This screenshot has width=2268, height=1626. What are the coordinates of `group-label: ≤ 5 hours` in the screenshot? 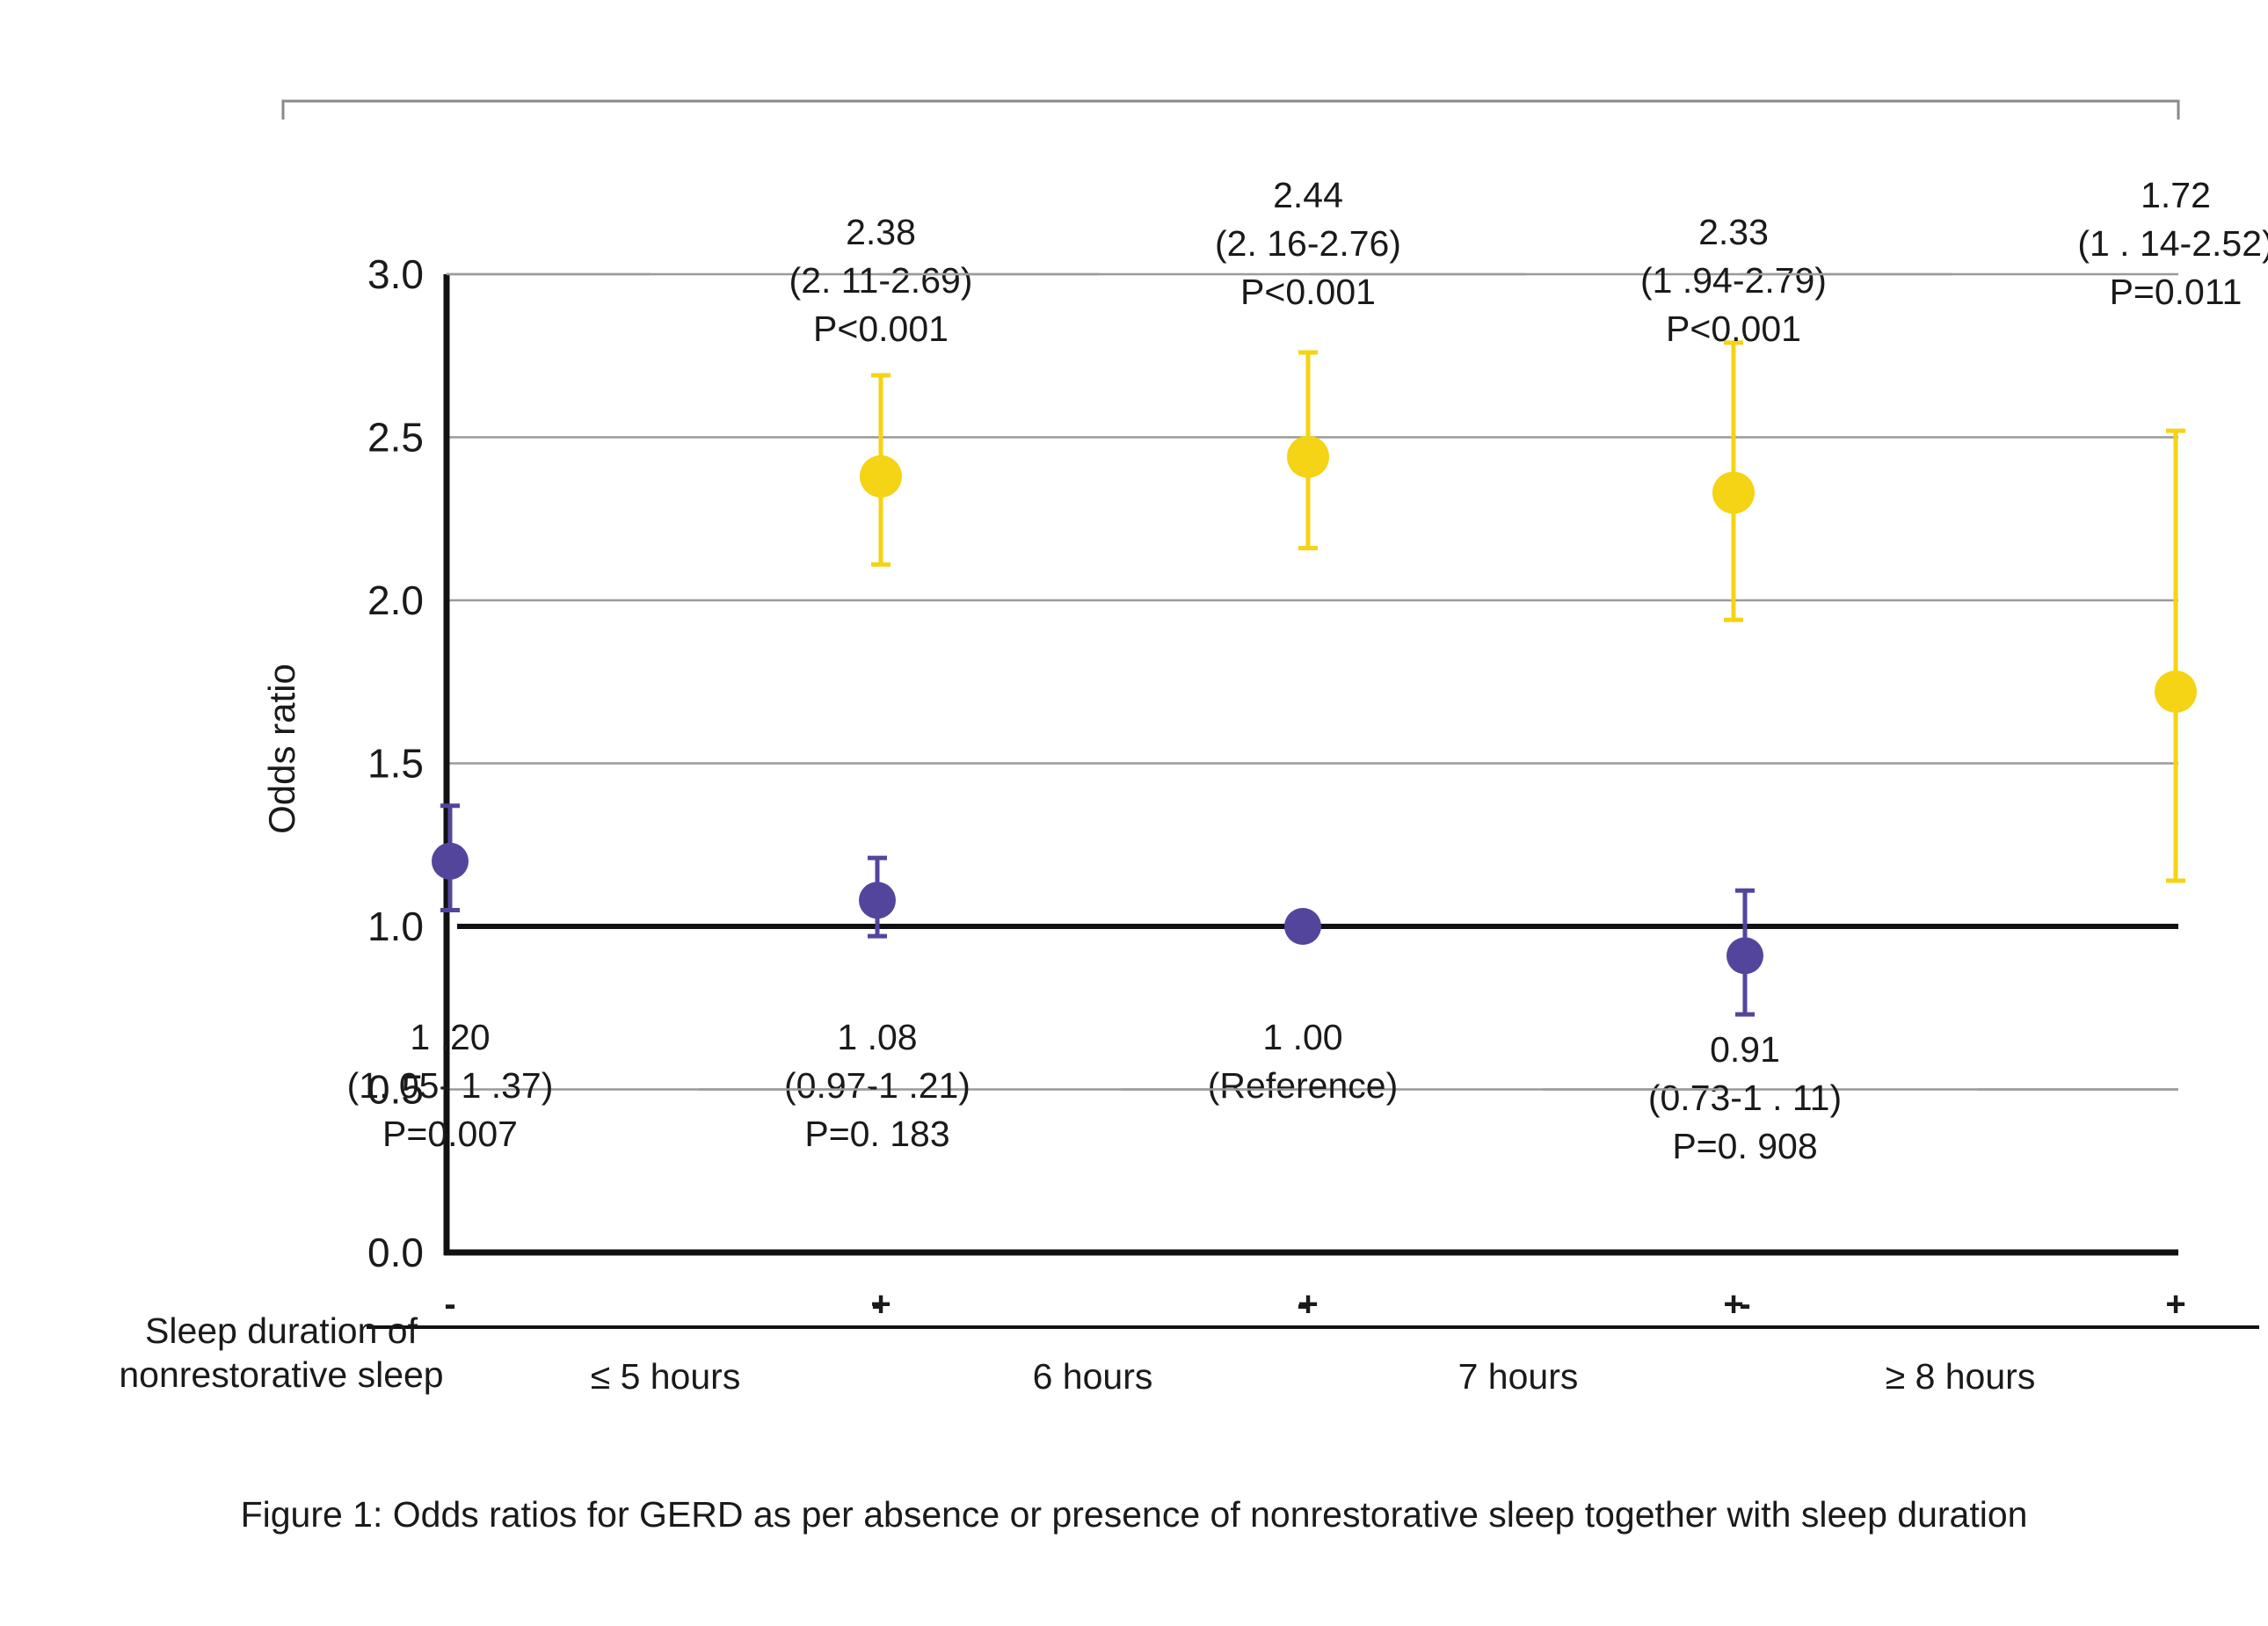 It's located at (666, 1376).